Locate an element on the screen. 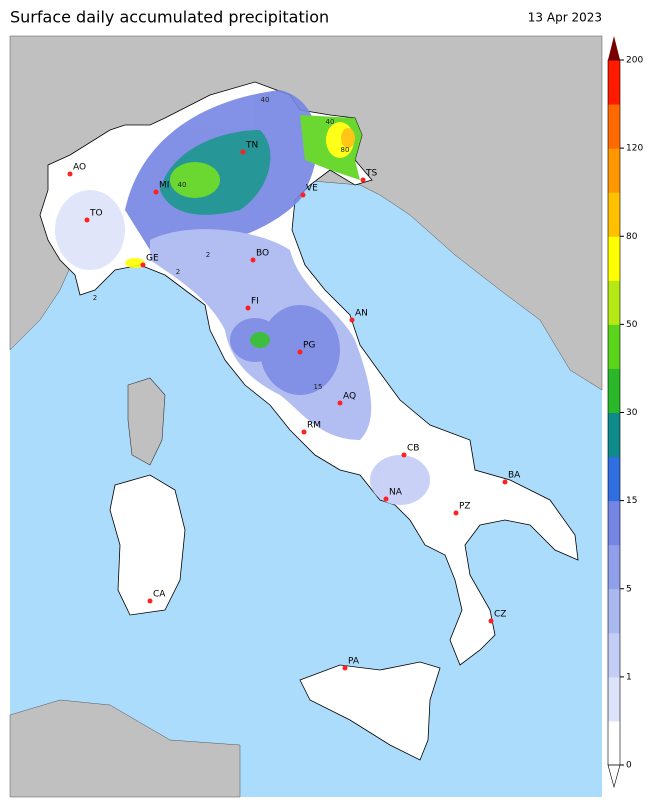 The height and width of the screenshot is (804, 648). city-label: AO is located at coordinates (79, 168).